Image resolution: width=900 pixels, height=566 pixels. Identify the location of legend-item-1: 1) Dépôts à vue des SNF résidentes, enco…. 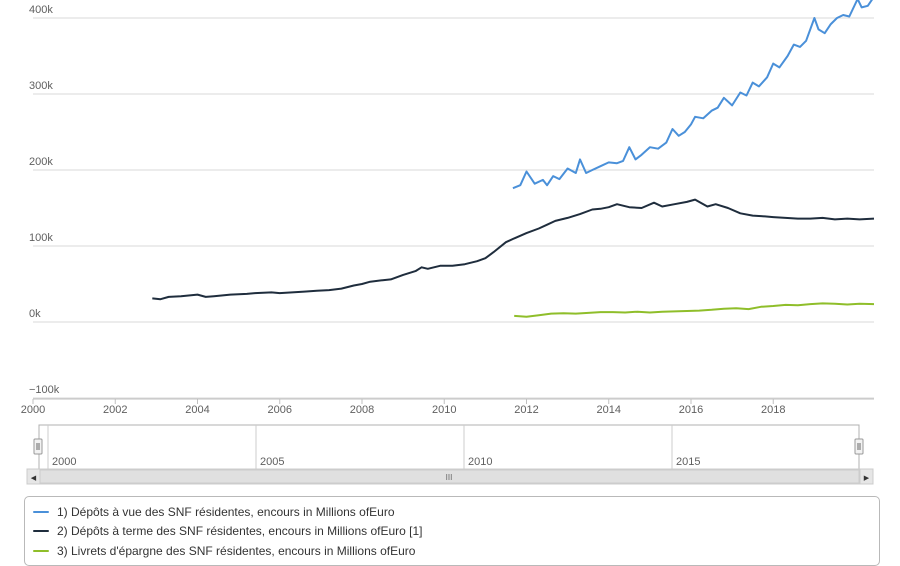
(456, 512).